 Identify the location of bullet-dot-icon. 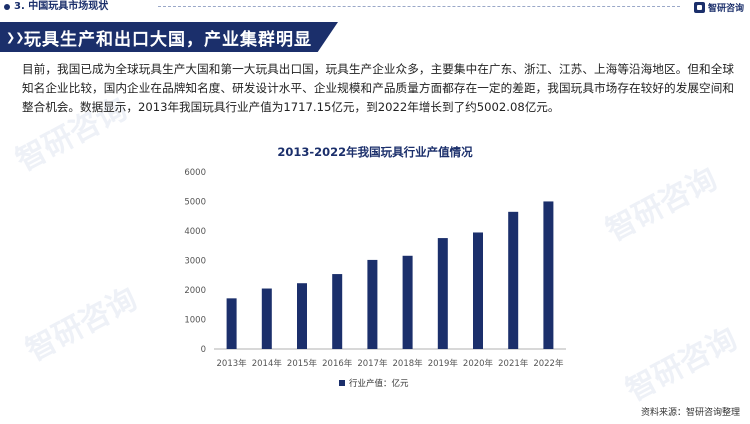
(7, 7).